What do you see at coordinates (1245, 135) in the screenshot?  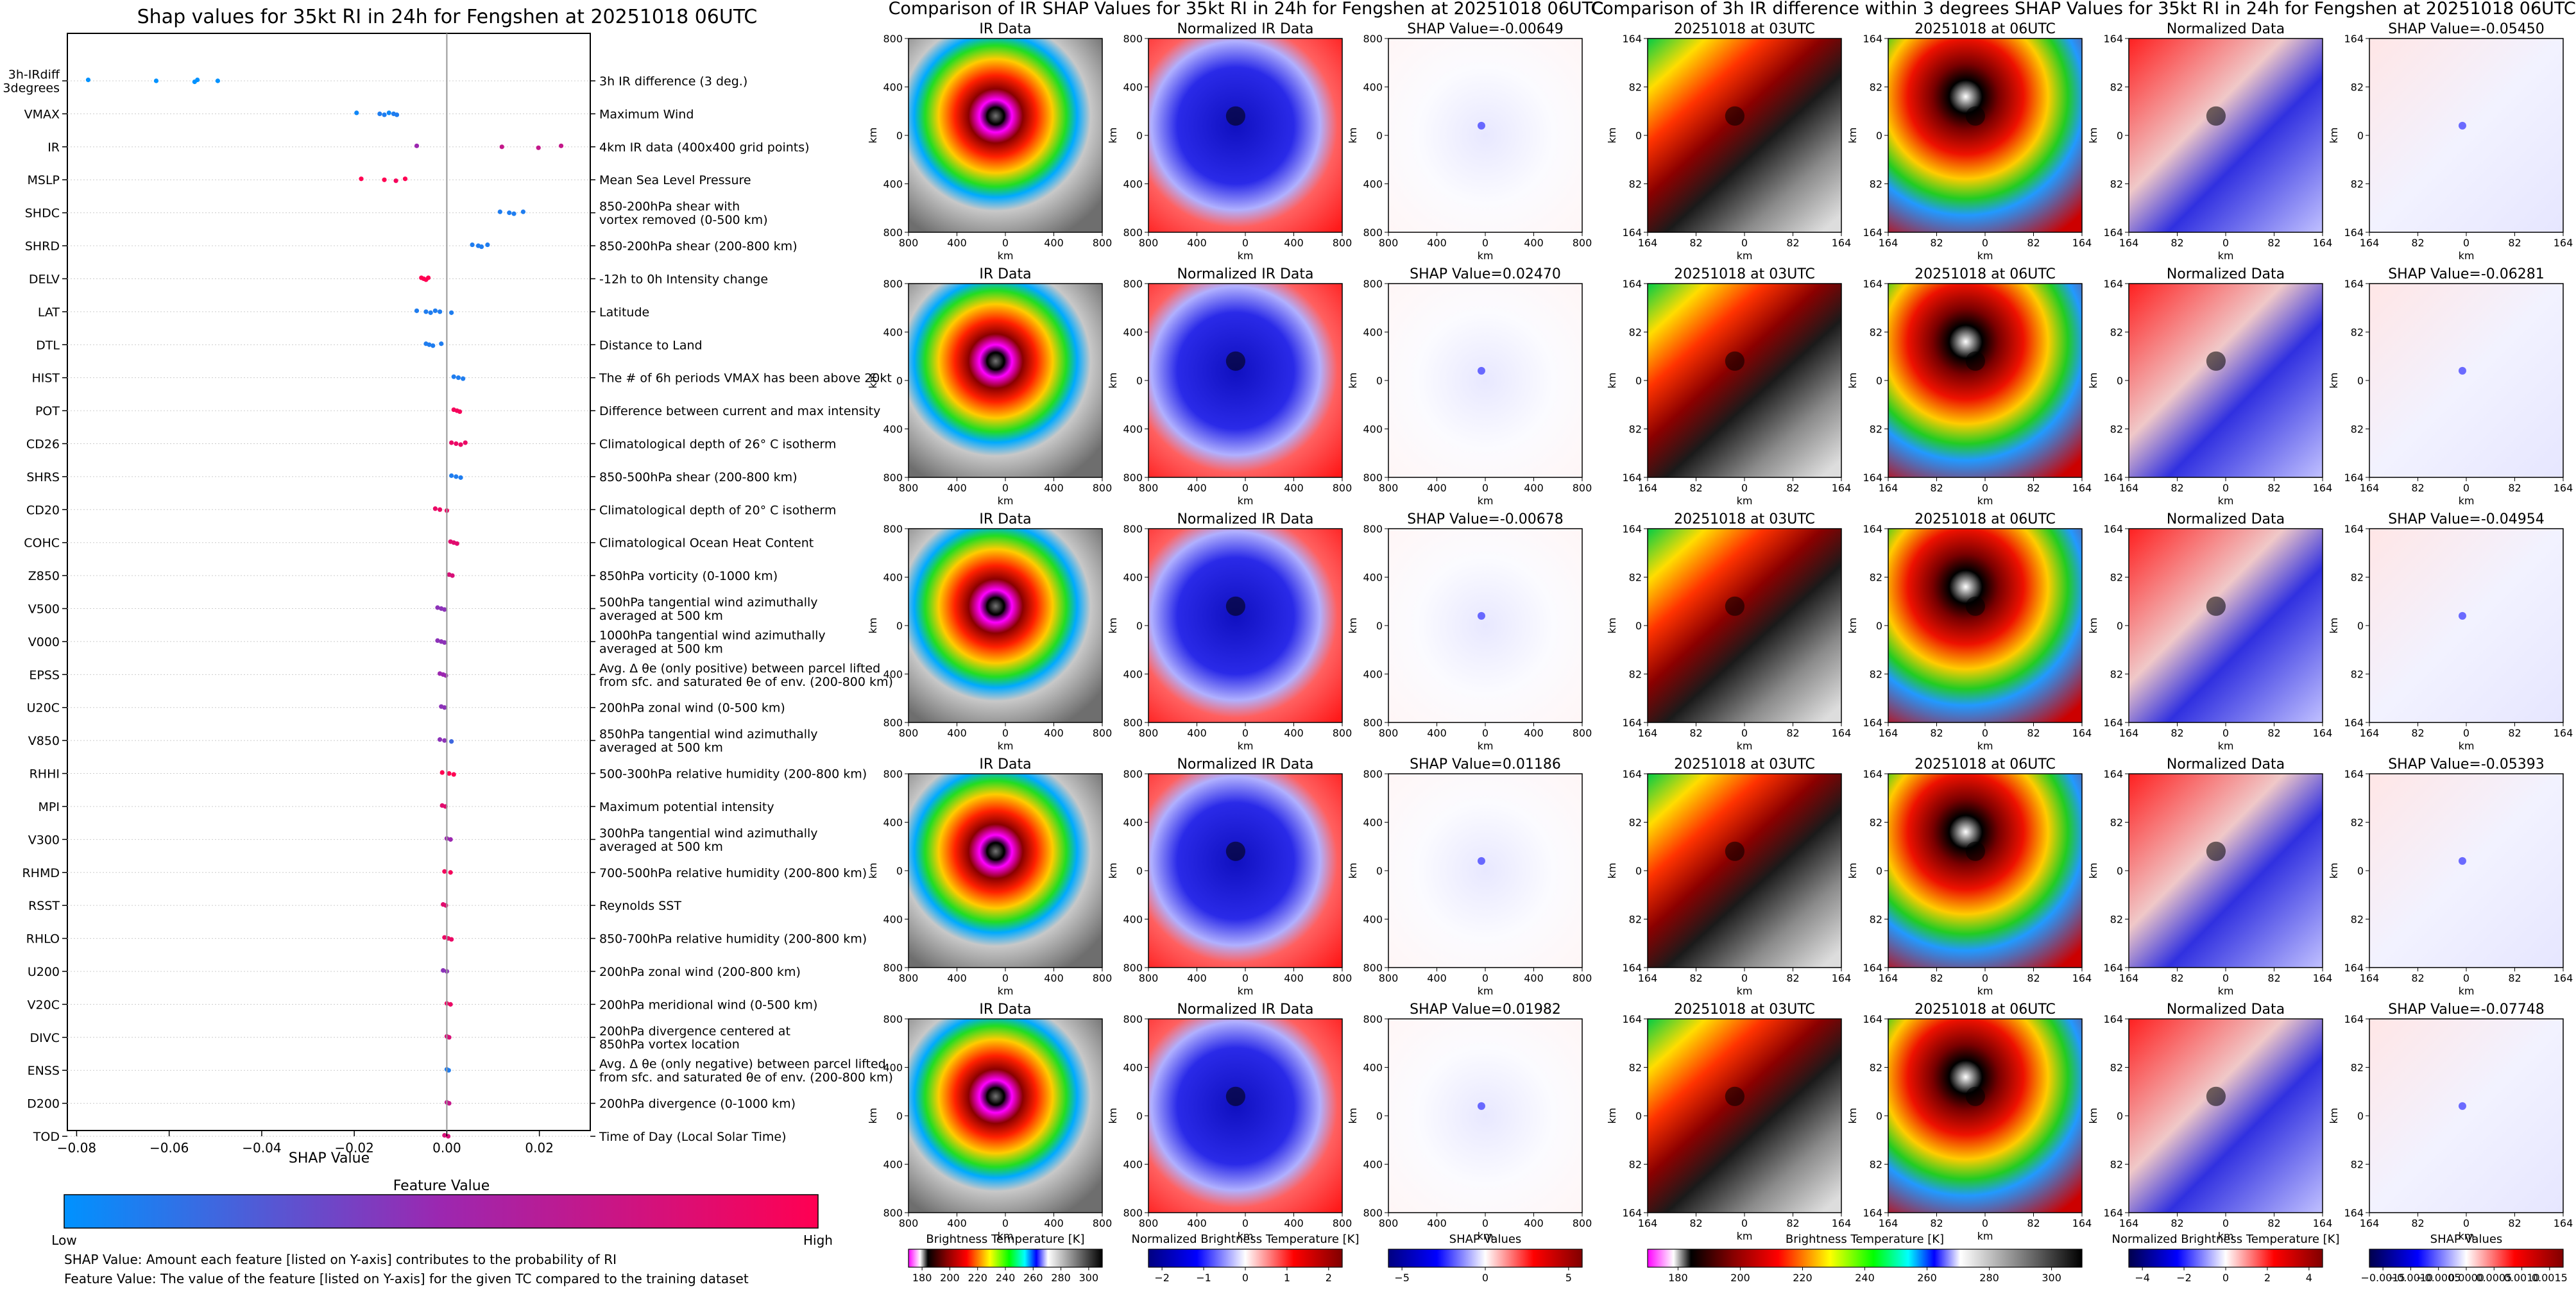 I see `data-heatmap` at bounding box center [1245, 135].